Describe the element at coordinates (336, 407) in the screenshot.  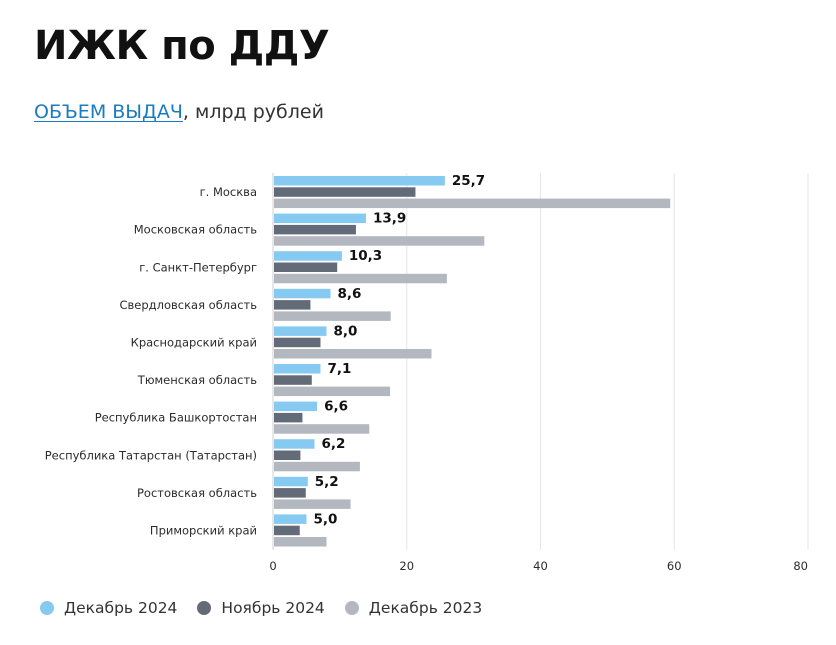
I see `data-label: 6,6` at that location.